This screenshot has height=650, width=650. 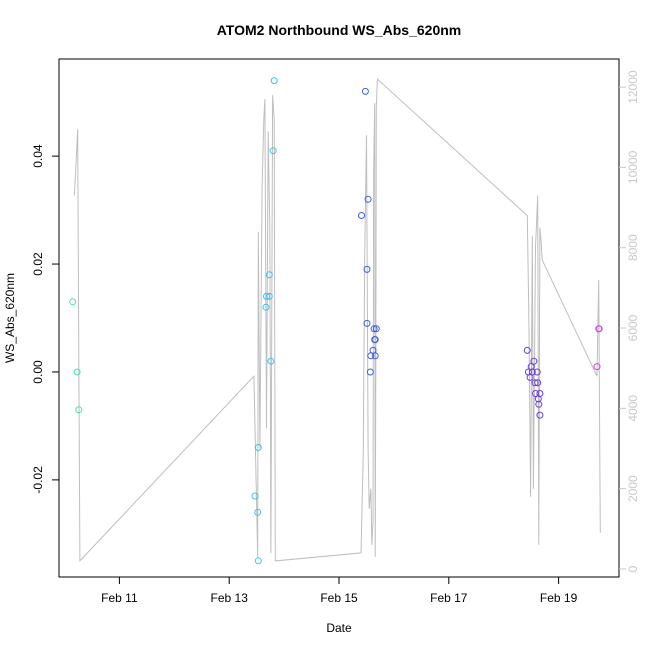 I want to click on y2-tick-label: 4000, so click(x=633, y=408).